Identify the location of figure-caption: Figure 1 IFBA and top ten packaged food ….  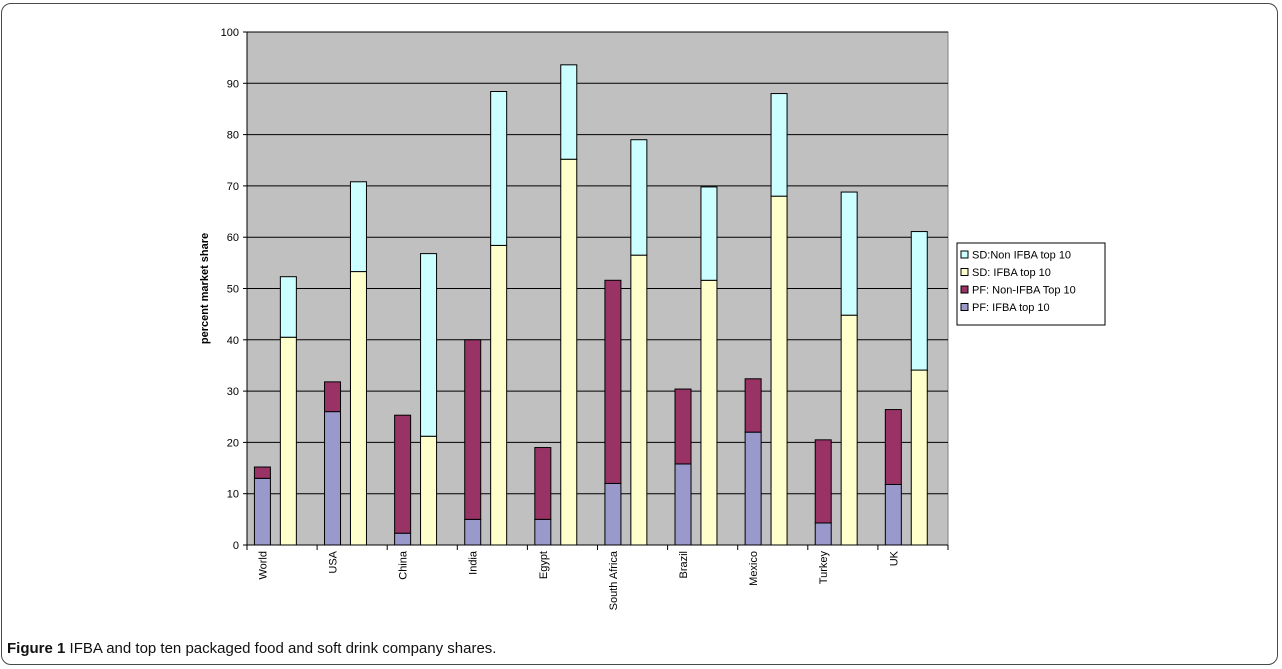
(251, 648).